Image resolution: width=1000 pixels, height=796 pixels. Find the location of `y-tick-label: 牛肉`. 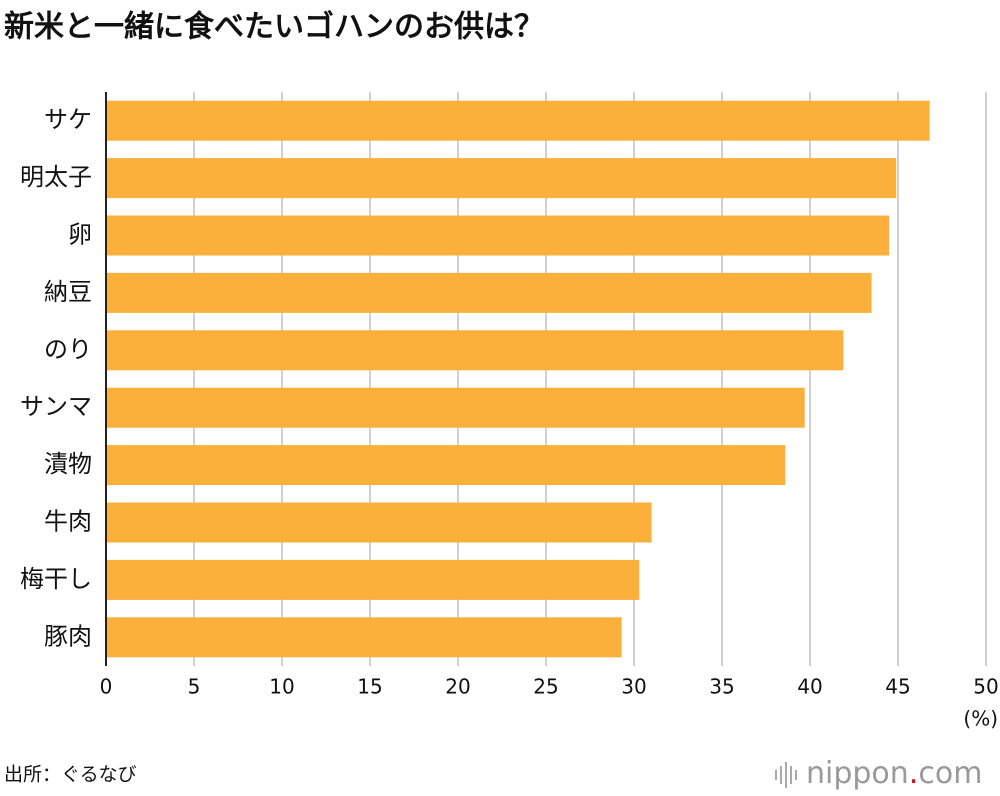

y-tick-label: 牛肉 is located at coordinates (68, 522).